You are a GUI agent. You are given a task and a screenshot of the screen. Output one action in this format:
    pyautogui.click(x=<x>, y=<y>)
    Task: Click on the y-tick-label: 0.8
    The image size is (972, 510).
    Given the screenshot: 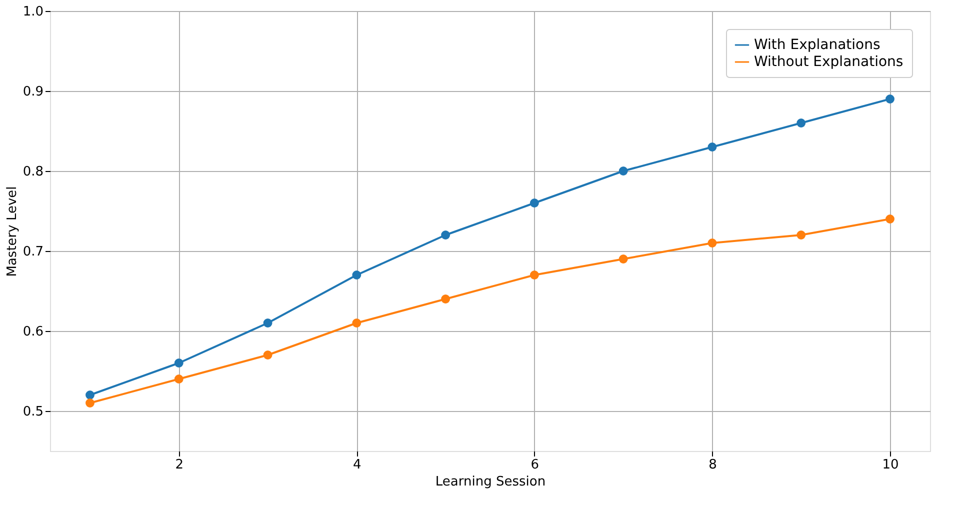 What is the action you would take?
    pyautogui.click(x=33, y=172)
    